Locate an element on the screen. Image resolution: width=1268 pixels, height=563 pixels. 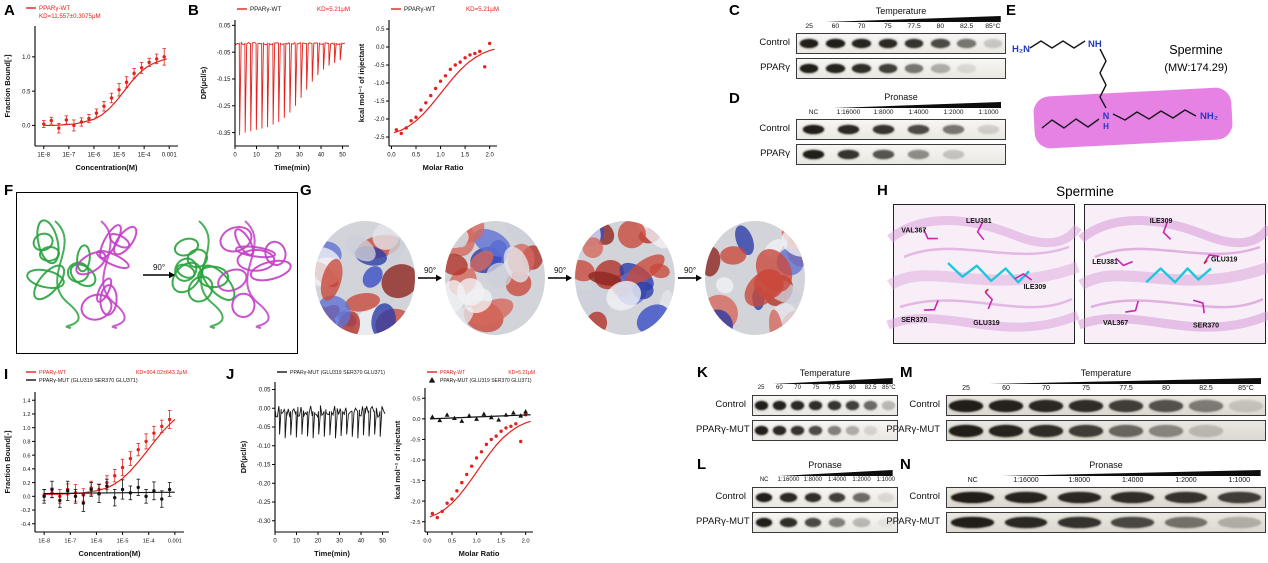
x-tick-label: 1E-7 is located at coordinates (69, 156).